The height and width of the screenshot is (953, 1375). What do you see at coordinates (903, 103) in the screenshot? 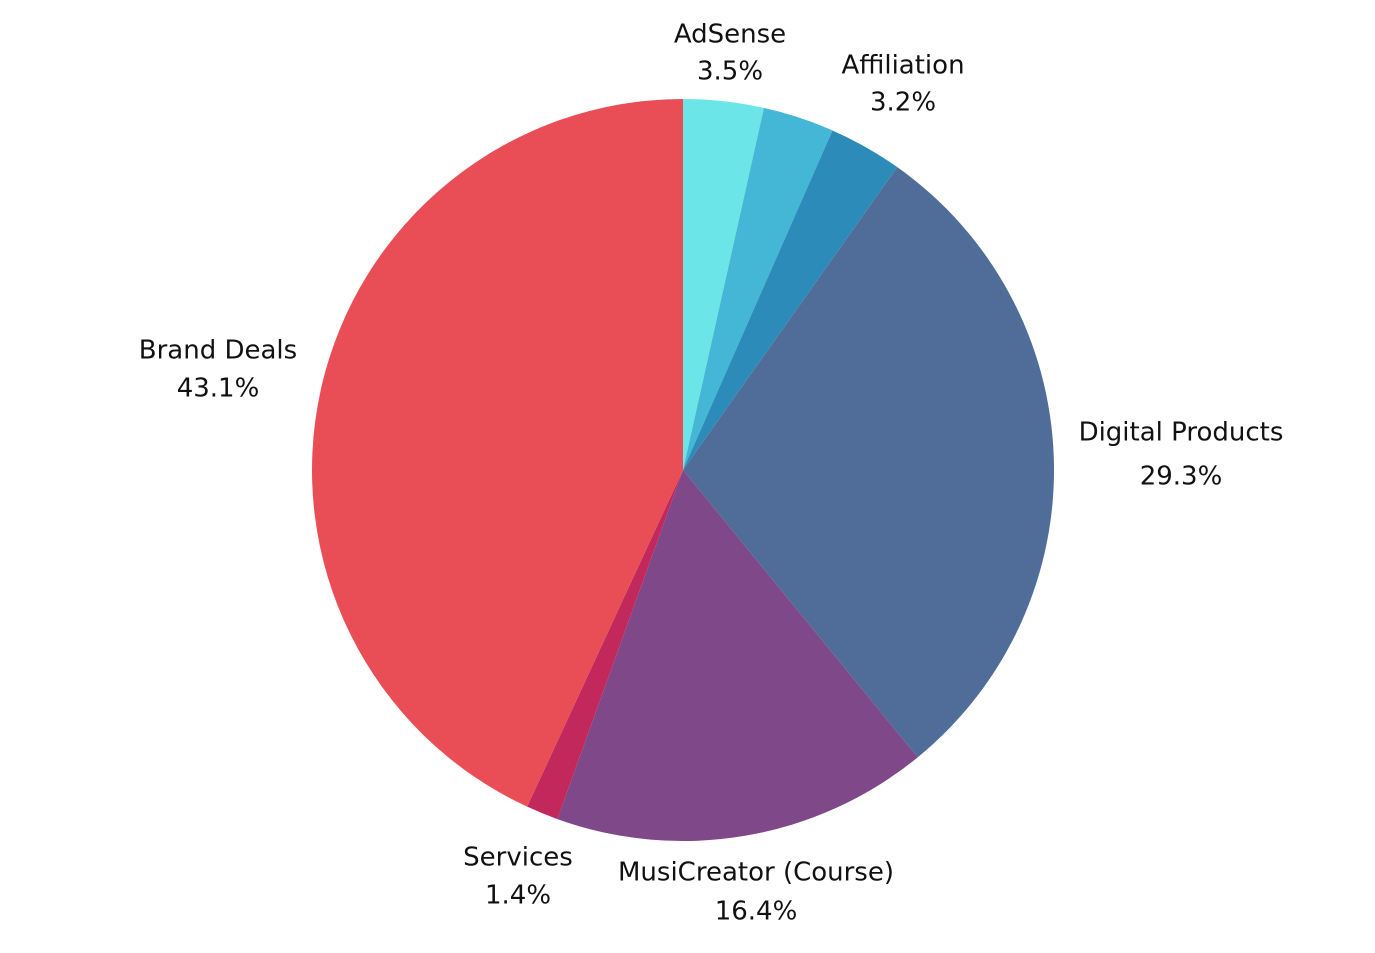
I see `value-label: 3.2%` at bounding box center [903, 103].